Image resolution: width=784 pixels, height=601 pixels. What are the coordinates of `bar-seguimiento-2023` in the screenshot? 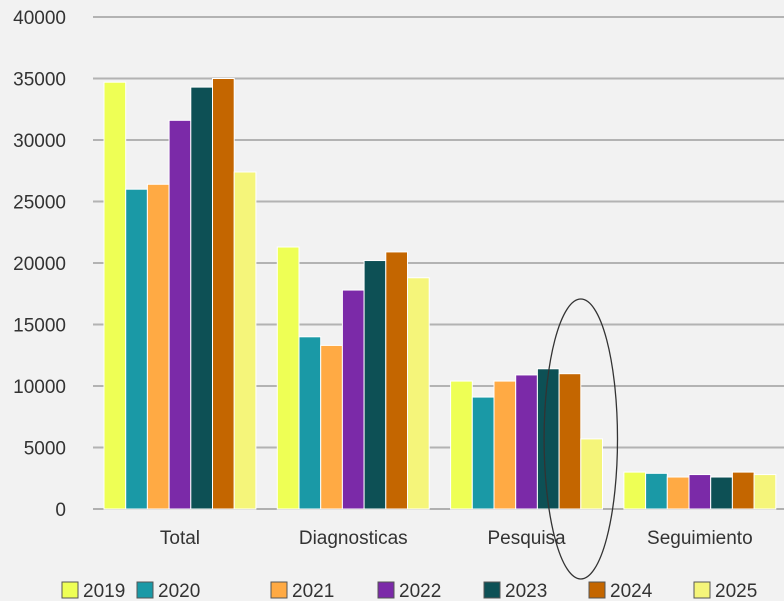 It's located at (721, 493).